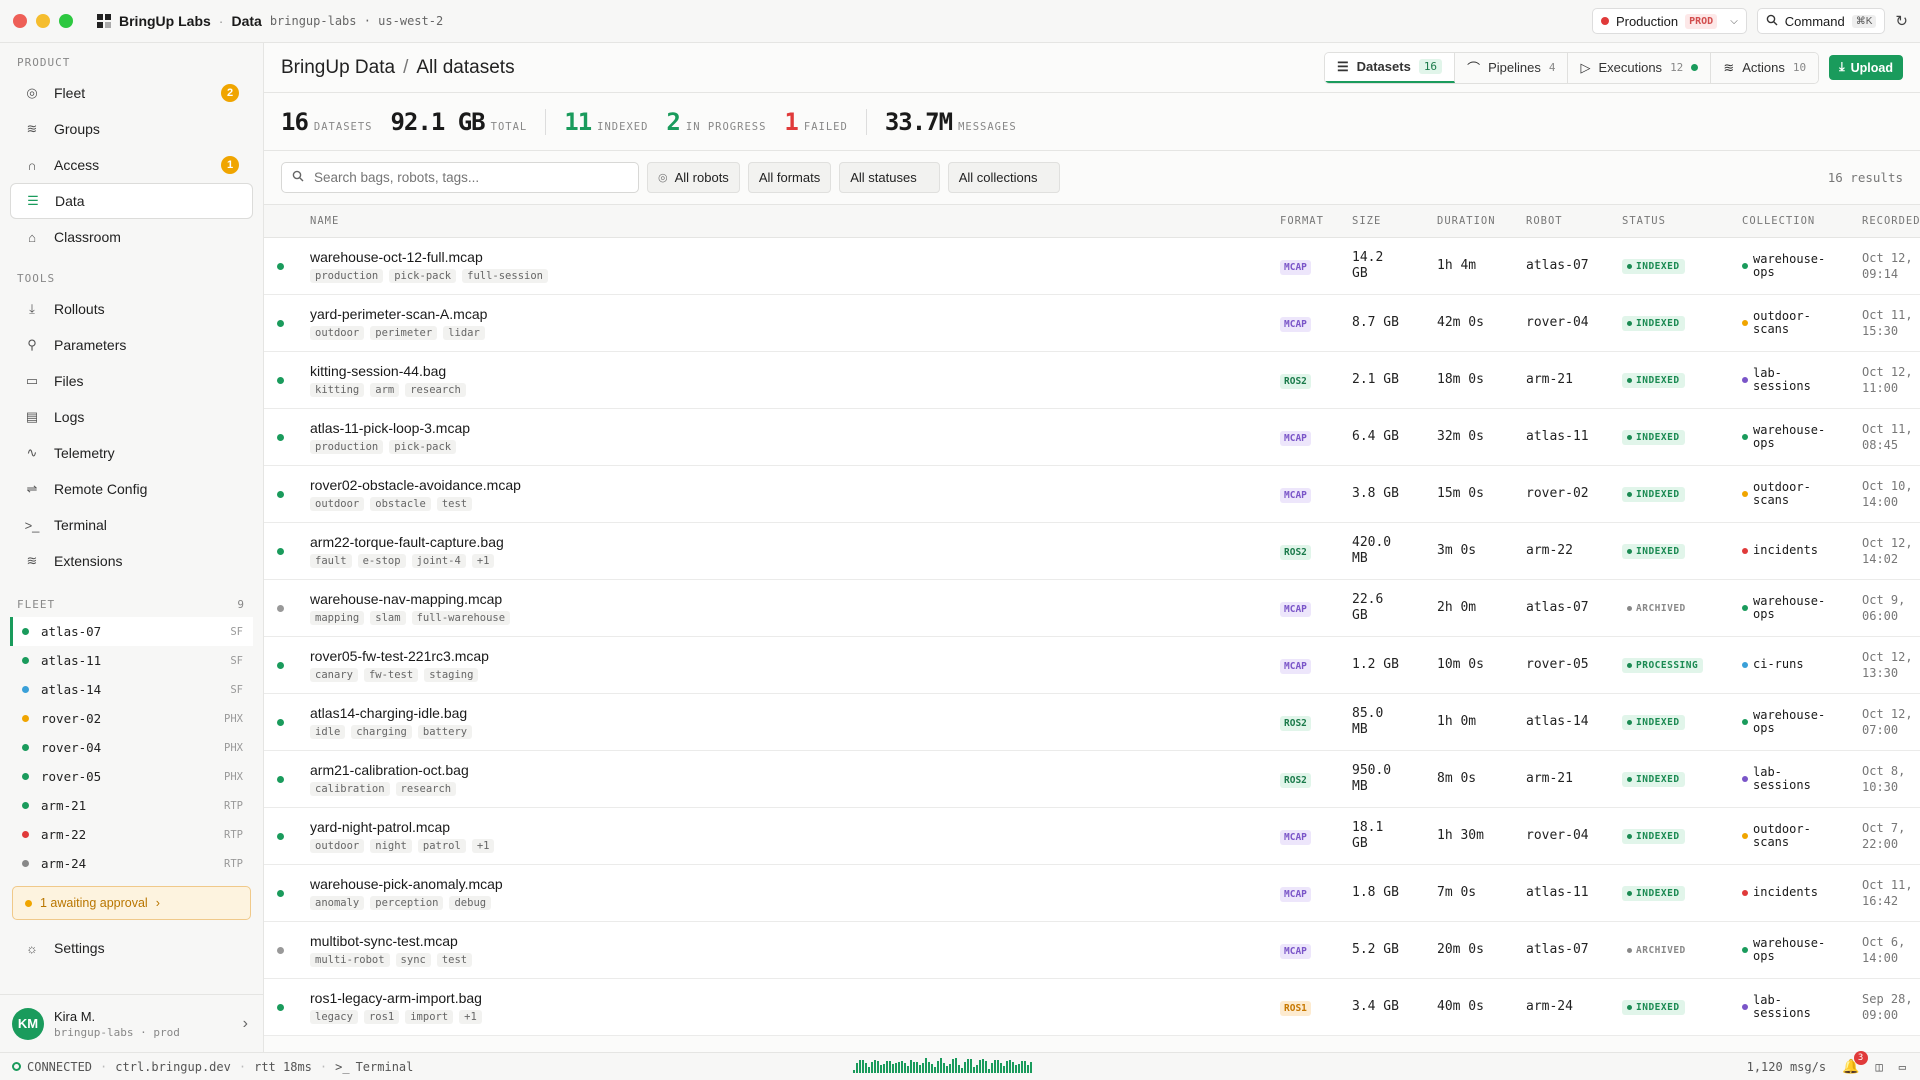 The height and width of the screenshot is (1080, 1920). I want to click on sidebar-item-settings: ☼ Settings, so click(131, 948).